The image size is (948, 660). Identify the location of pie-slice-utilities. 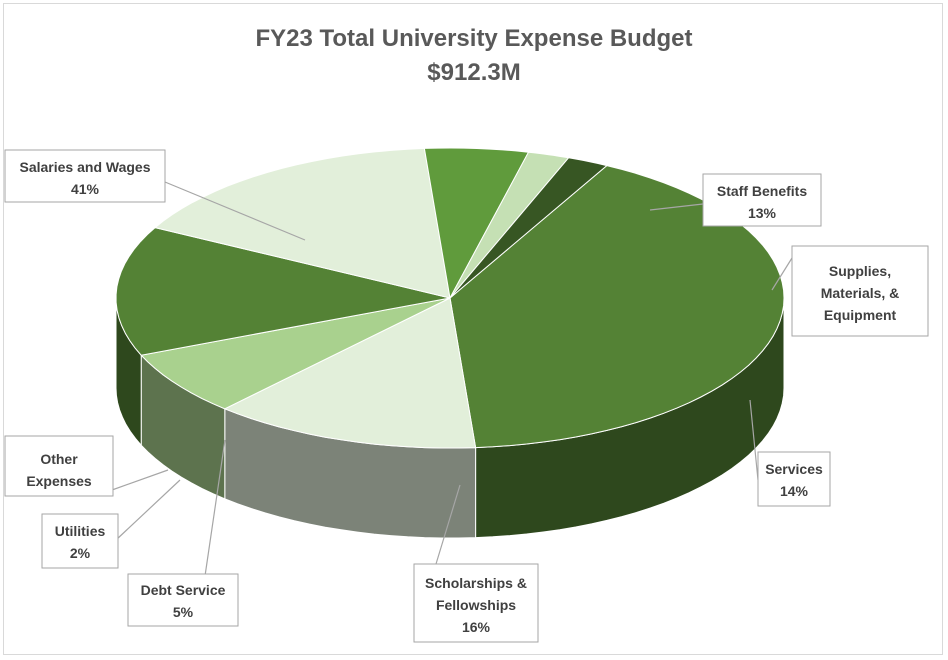
(509, 225).